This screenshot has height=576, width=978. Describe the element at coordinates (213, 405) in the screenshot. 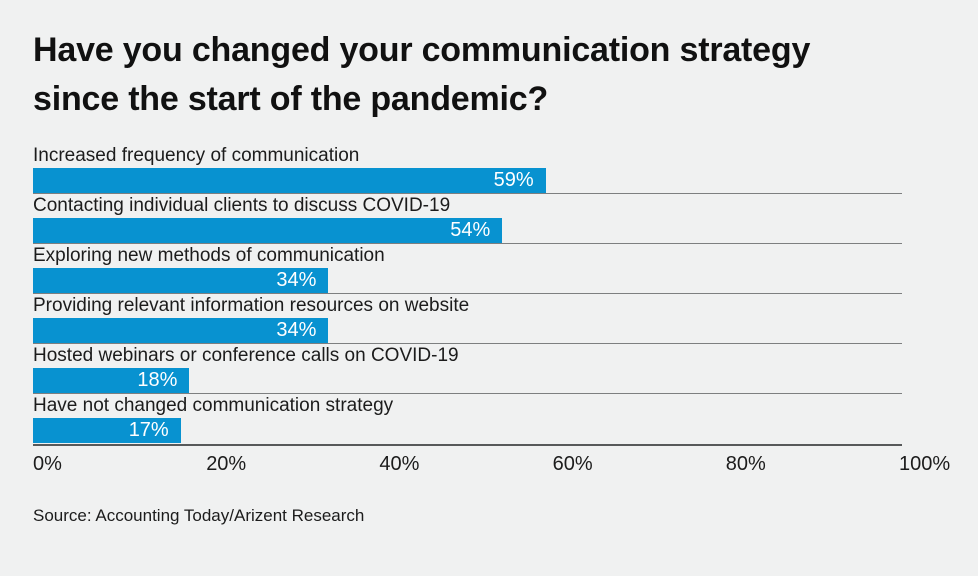

I see `bar-category-label: Have not changed communication strategy` at that location.